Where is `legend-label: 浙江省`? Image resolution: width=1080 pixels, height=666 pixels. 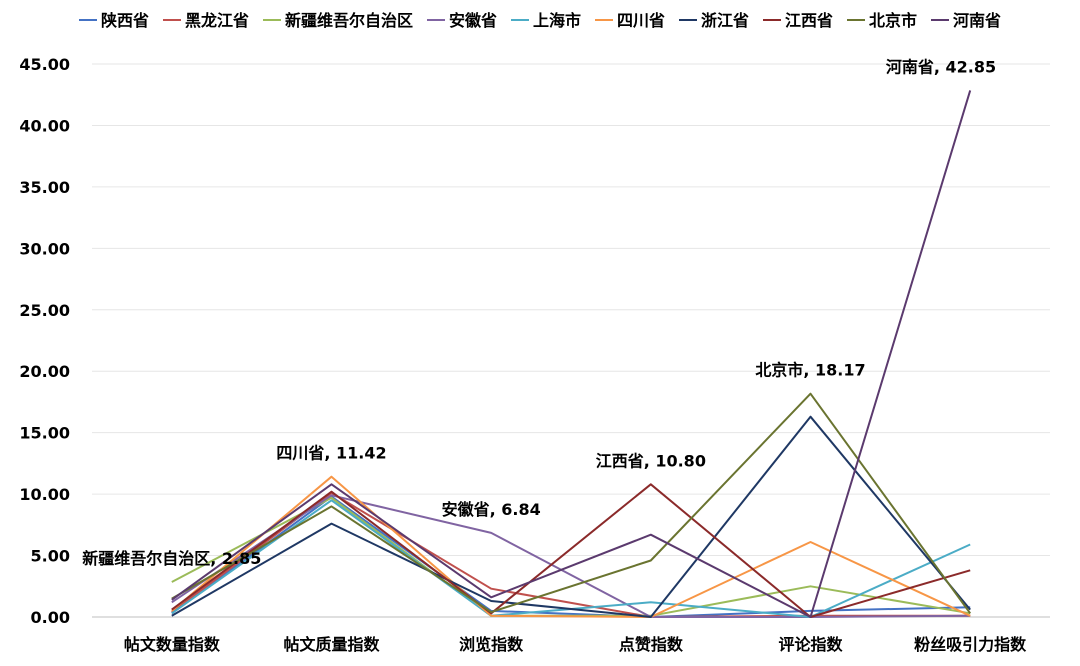 legend-label: 浙江省 is located at coordinates (725, 20).